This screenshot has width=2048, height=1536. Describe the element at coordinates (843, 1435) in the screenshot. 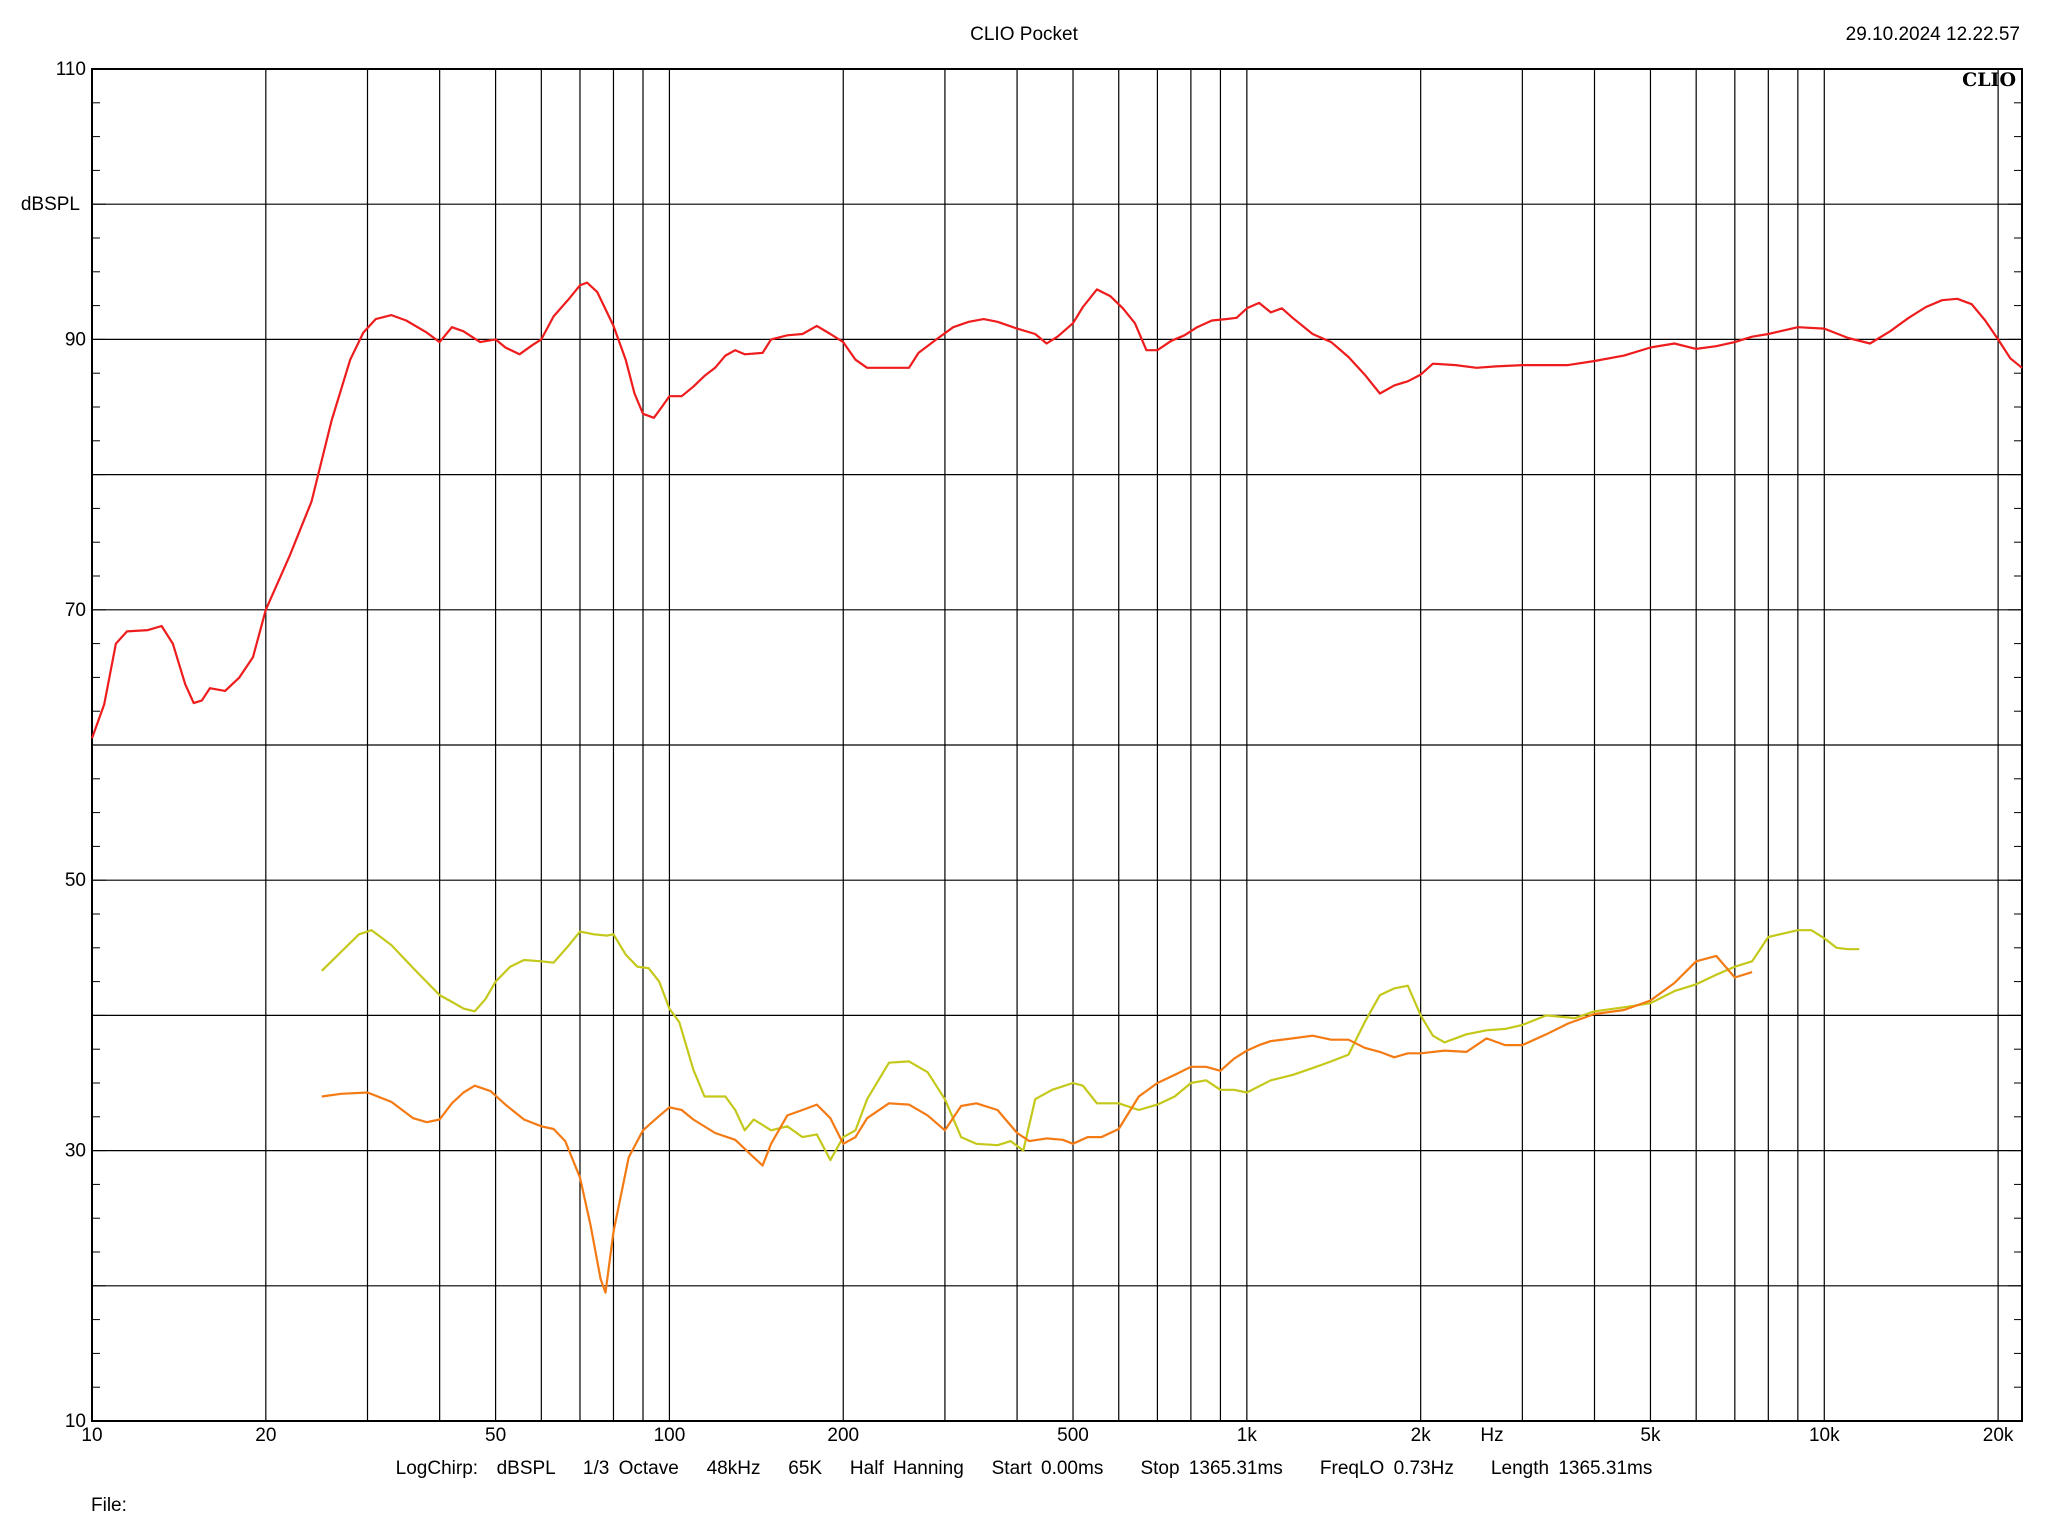

I see `x-tick-label: 200` at that location.